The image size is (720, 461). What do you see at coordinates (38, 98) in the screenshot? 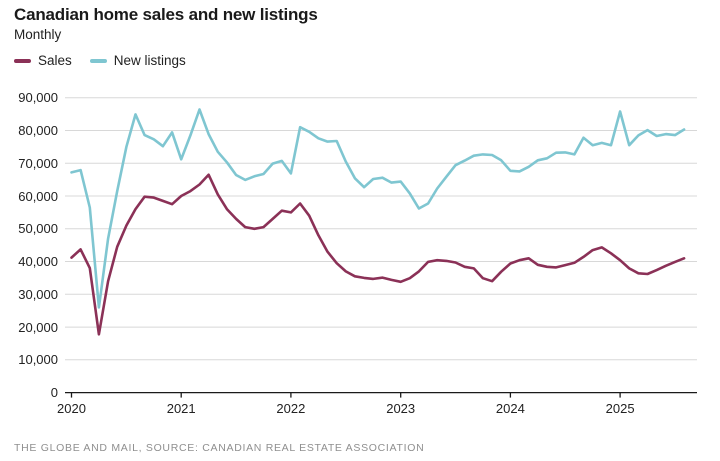
I see `y-tick-label: 90,000` at bounding box center [38, 98].